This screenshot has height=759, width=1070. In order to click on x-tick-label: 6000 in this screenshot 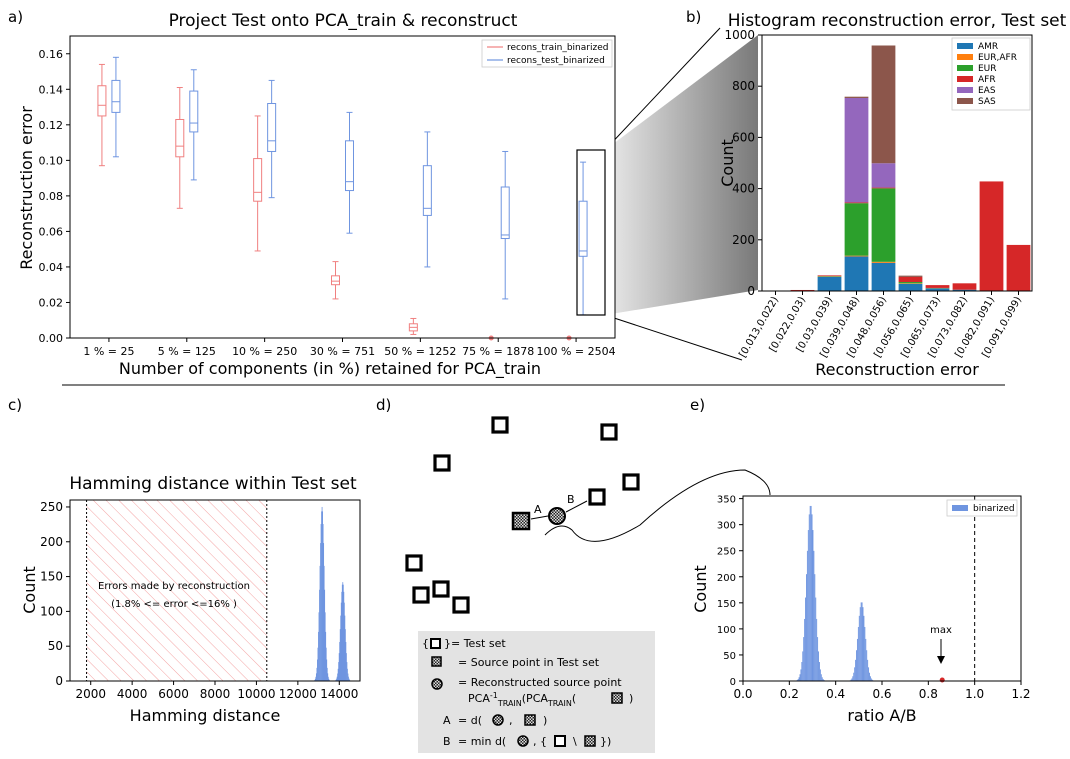, I will do `click(173, 694)`.